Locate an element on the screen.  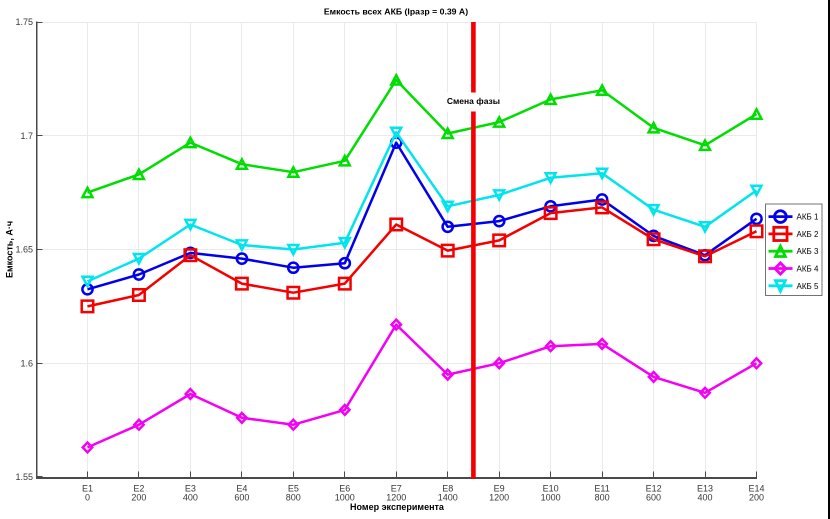
svg-text: E12 is located at coordinates (654, 489).